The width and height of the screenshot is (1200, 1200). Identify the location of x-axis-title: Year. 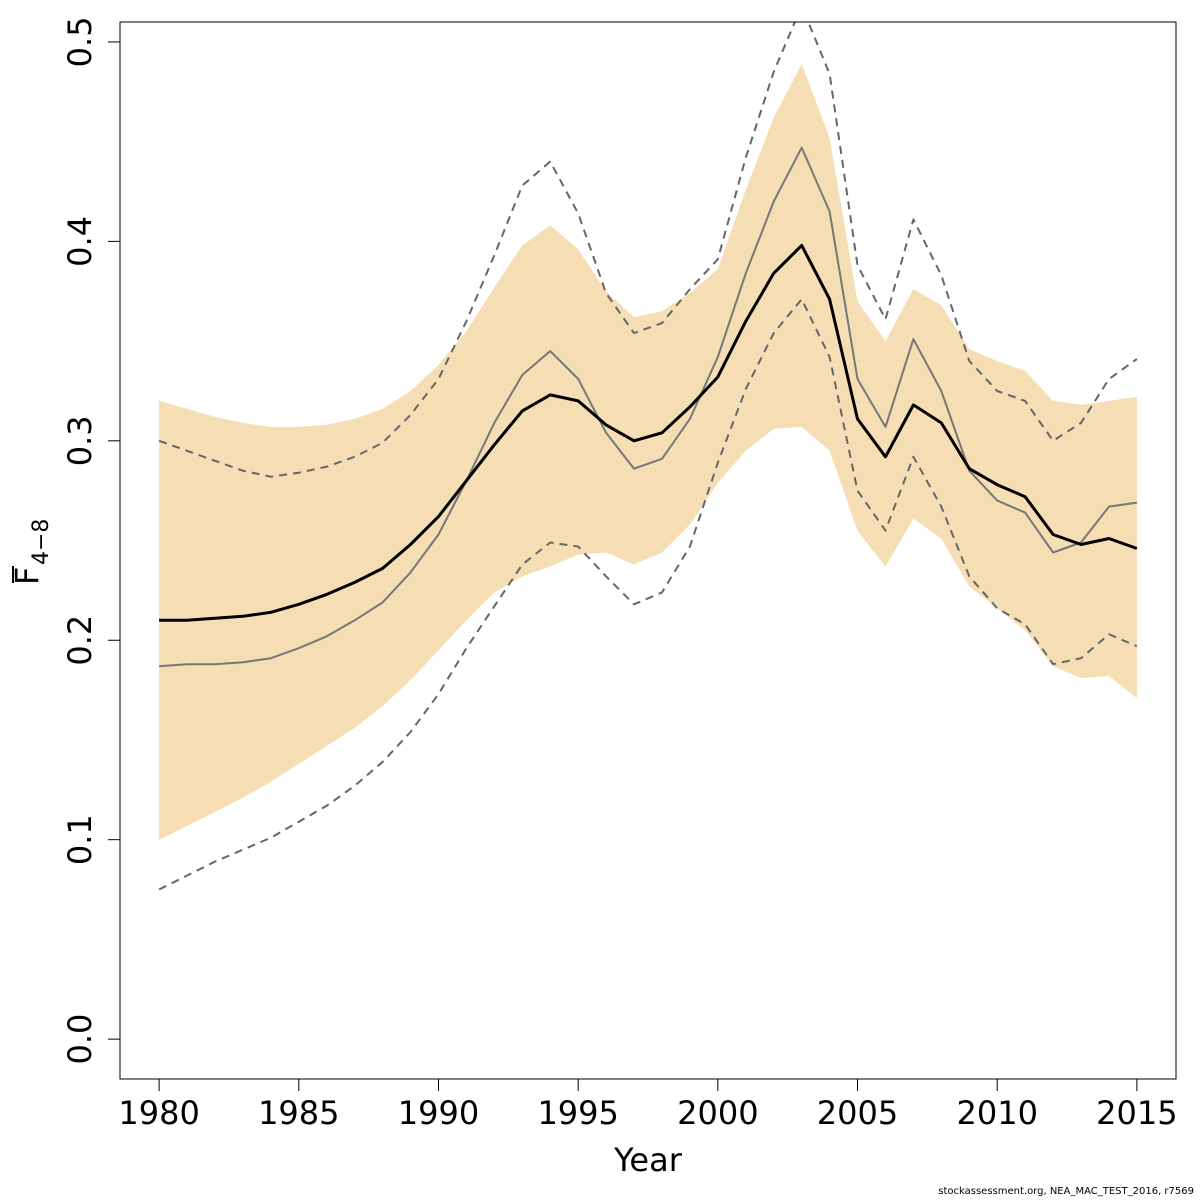
(648, 1160).